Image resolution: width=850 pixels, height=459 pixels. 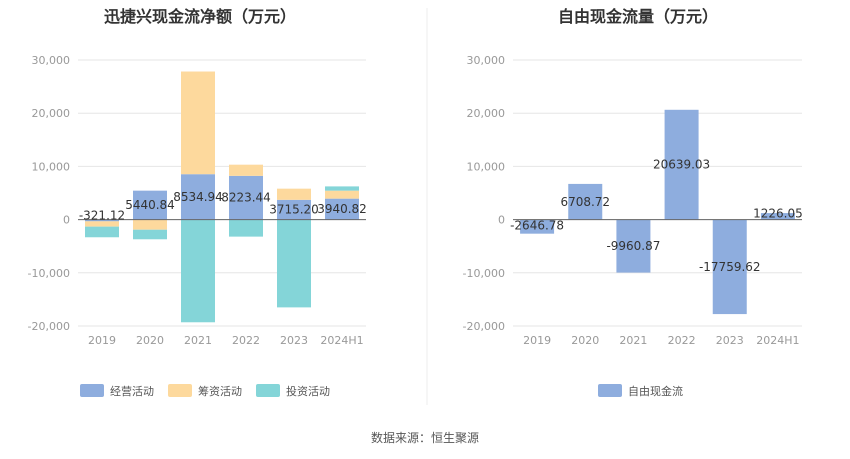 I want to click on data-label: 8534.94, so click(x=198, y=197).